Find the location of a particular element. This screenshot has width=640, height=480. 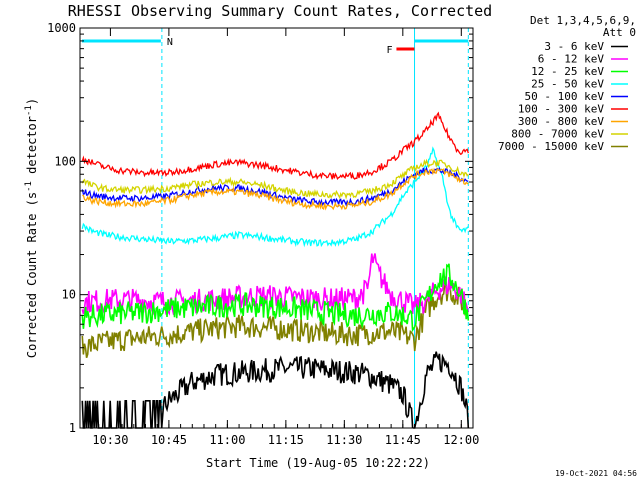

x-tick-label: 11:00 is located at coordinates (227, 440).